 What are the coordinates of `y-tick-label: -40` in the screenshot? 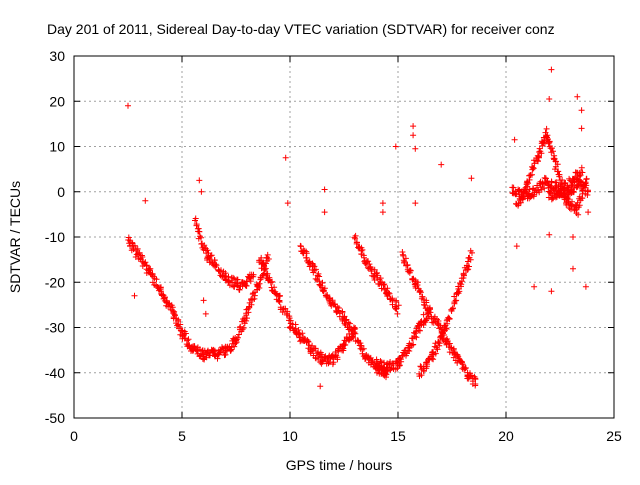 It's located at (55, 373).